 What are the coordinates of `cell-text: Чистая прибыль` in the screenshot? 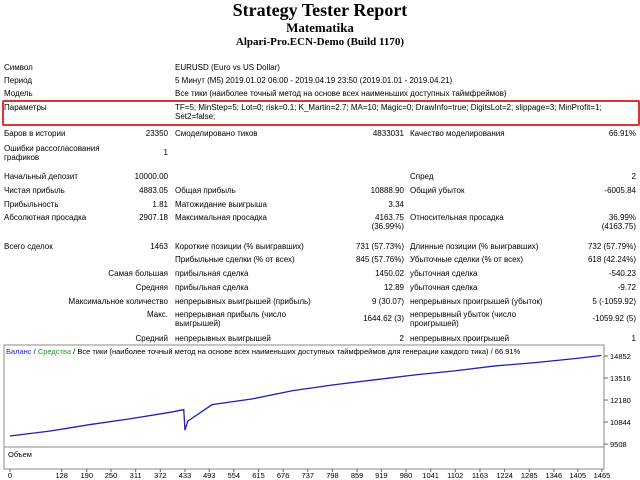 It's located at (34, 190).